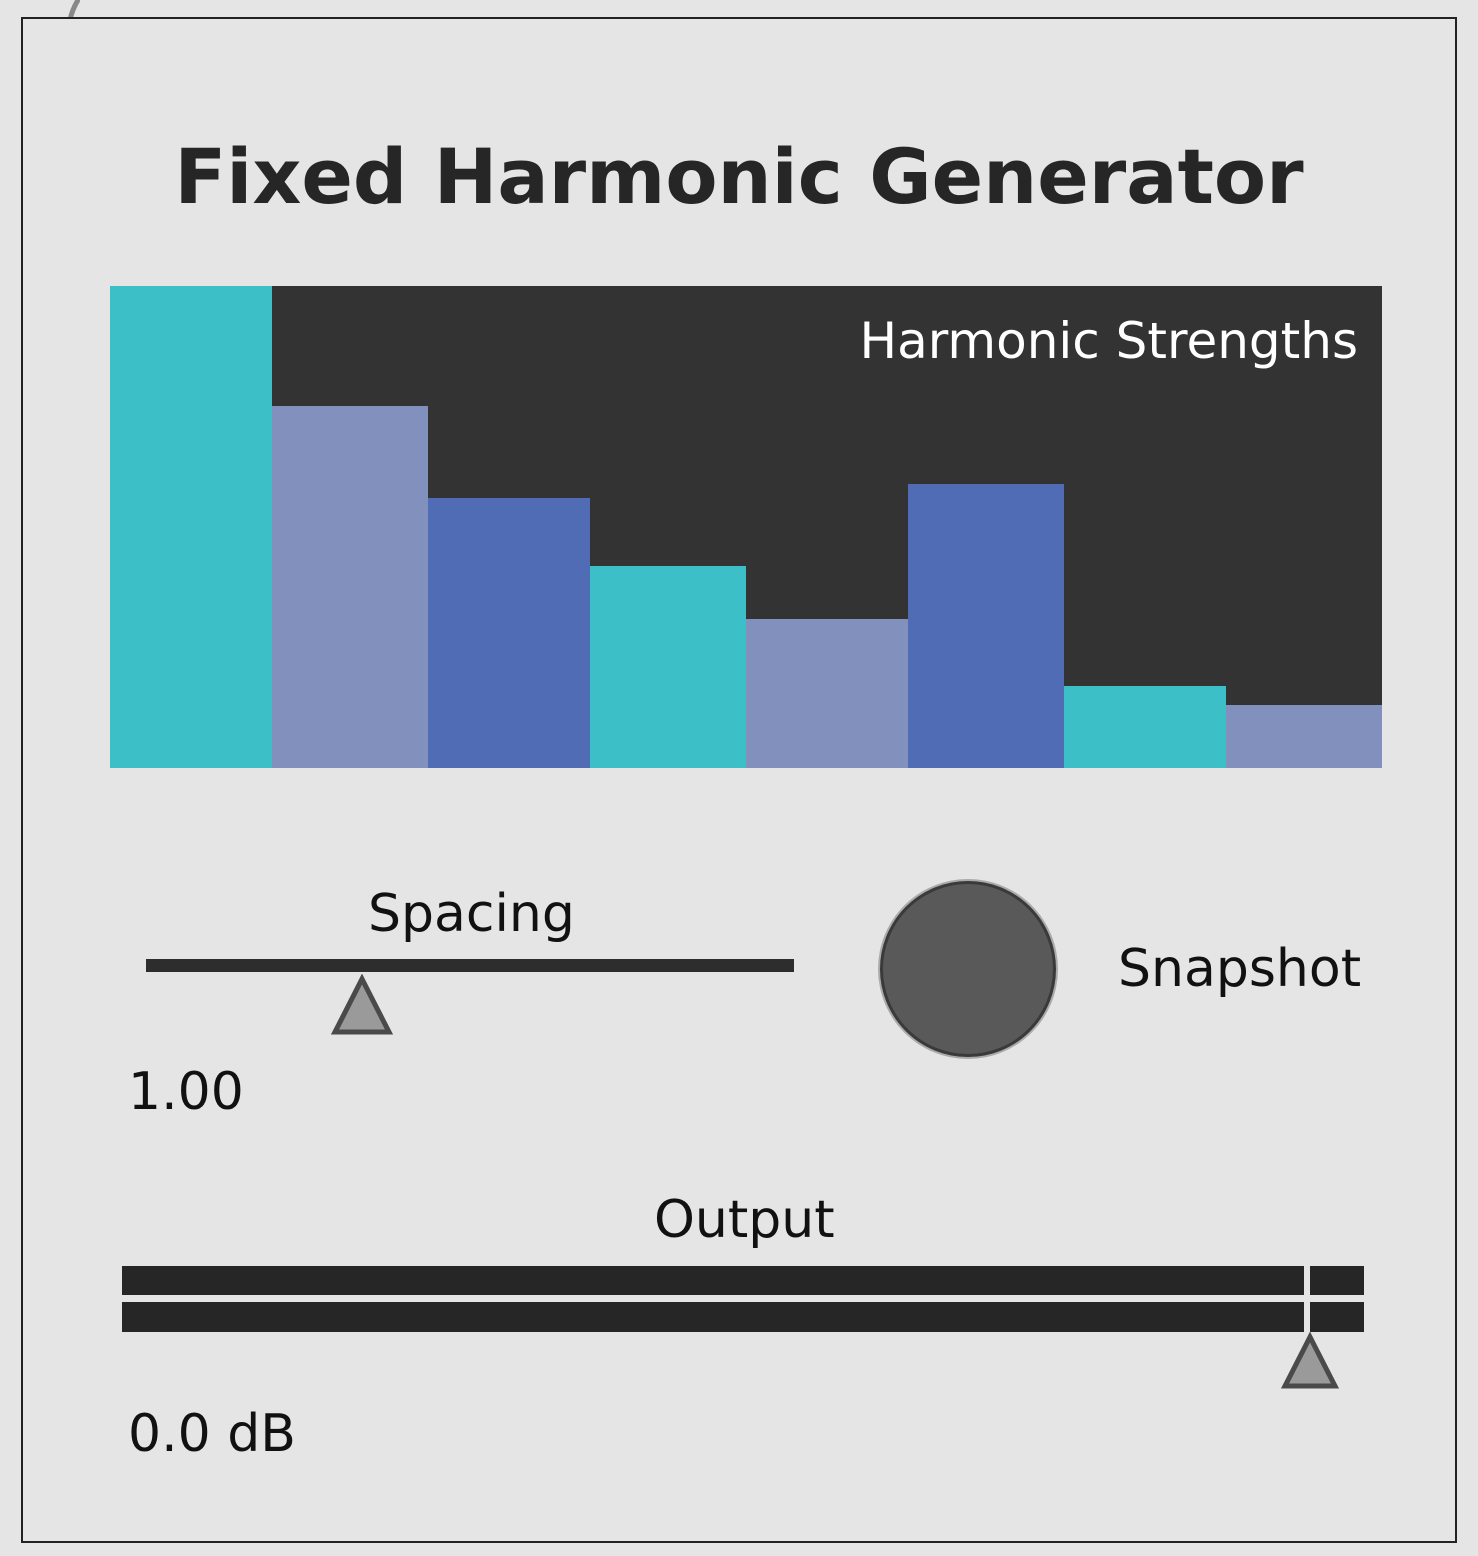  Describe the element at coordinates (1307, 1299) in the screenshot. I see `meter-zero-db-marker` at that location.